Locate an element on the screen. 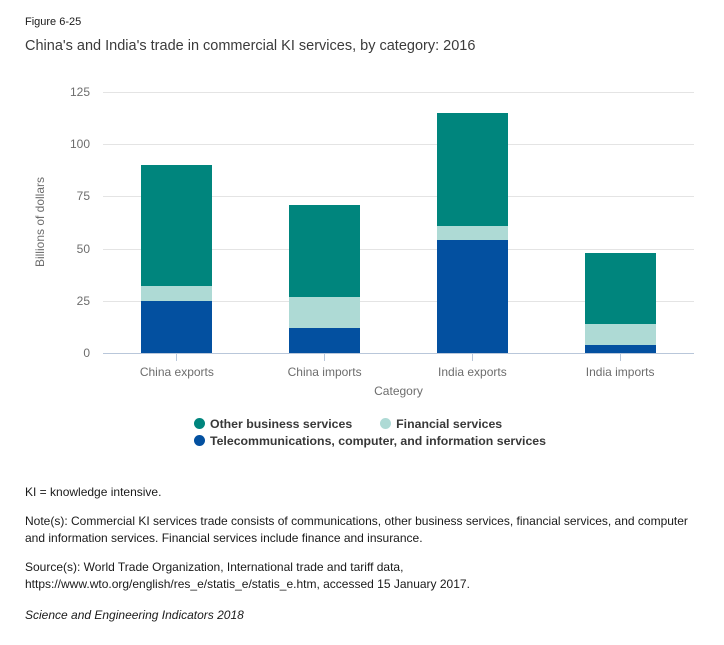 The width and height of the screenshot is (724, 645). telecommunications-swatch-icon is located at coordinates (199, 440).